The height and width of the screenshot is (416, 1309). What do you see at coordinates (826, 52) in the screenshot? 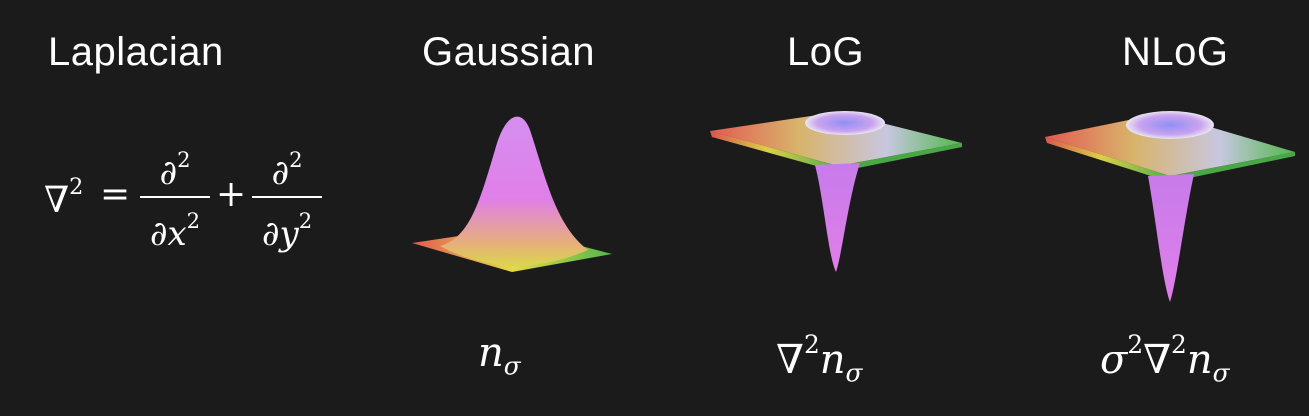
I see `title-log: LoG` at bounding box center [826, 52].